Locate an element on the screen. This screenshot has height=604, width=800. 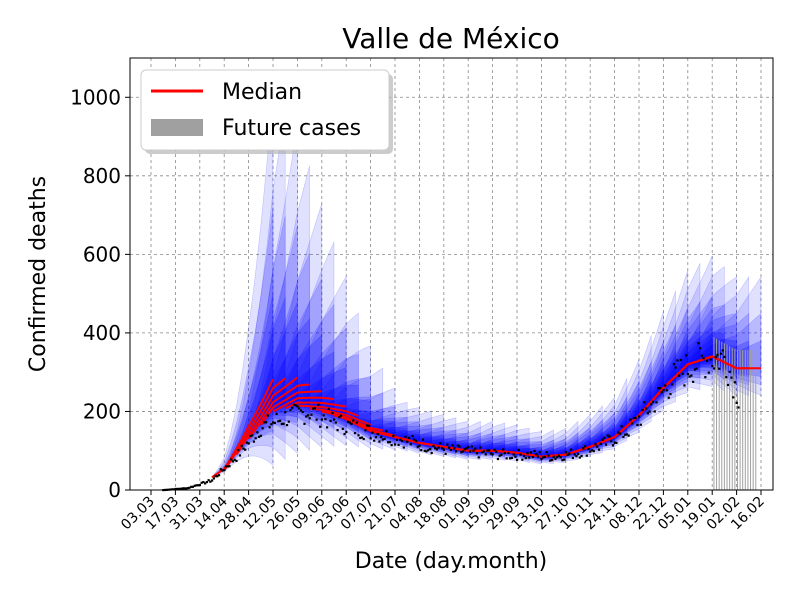
legend-future-label: Future cases is located at coordinates (291, 128).